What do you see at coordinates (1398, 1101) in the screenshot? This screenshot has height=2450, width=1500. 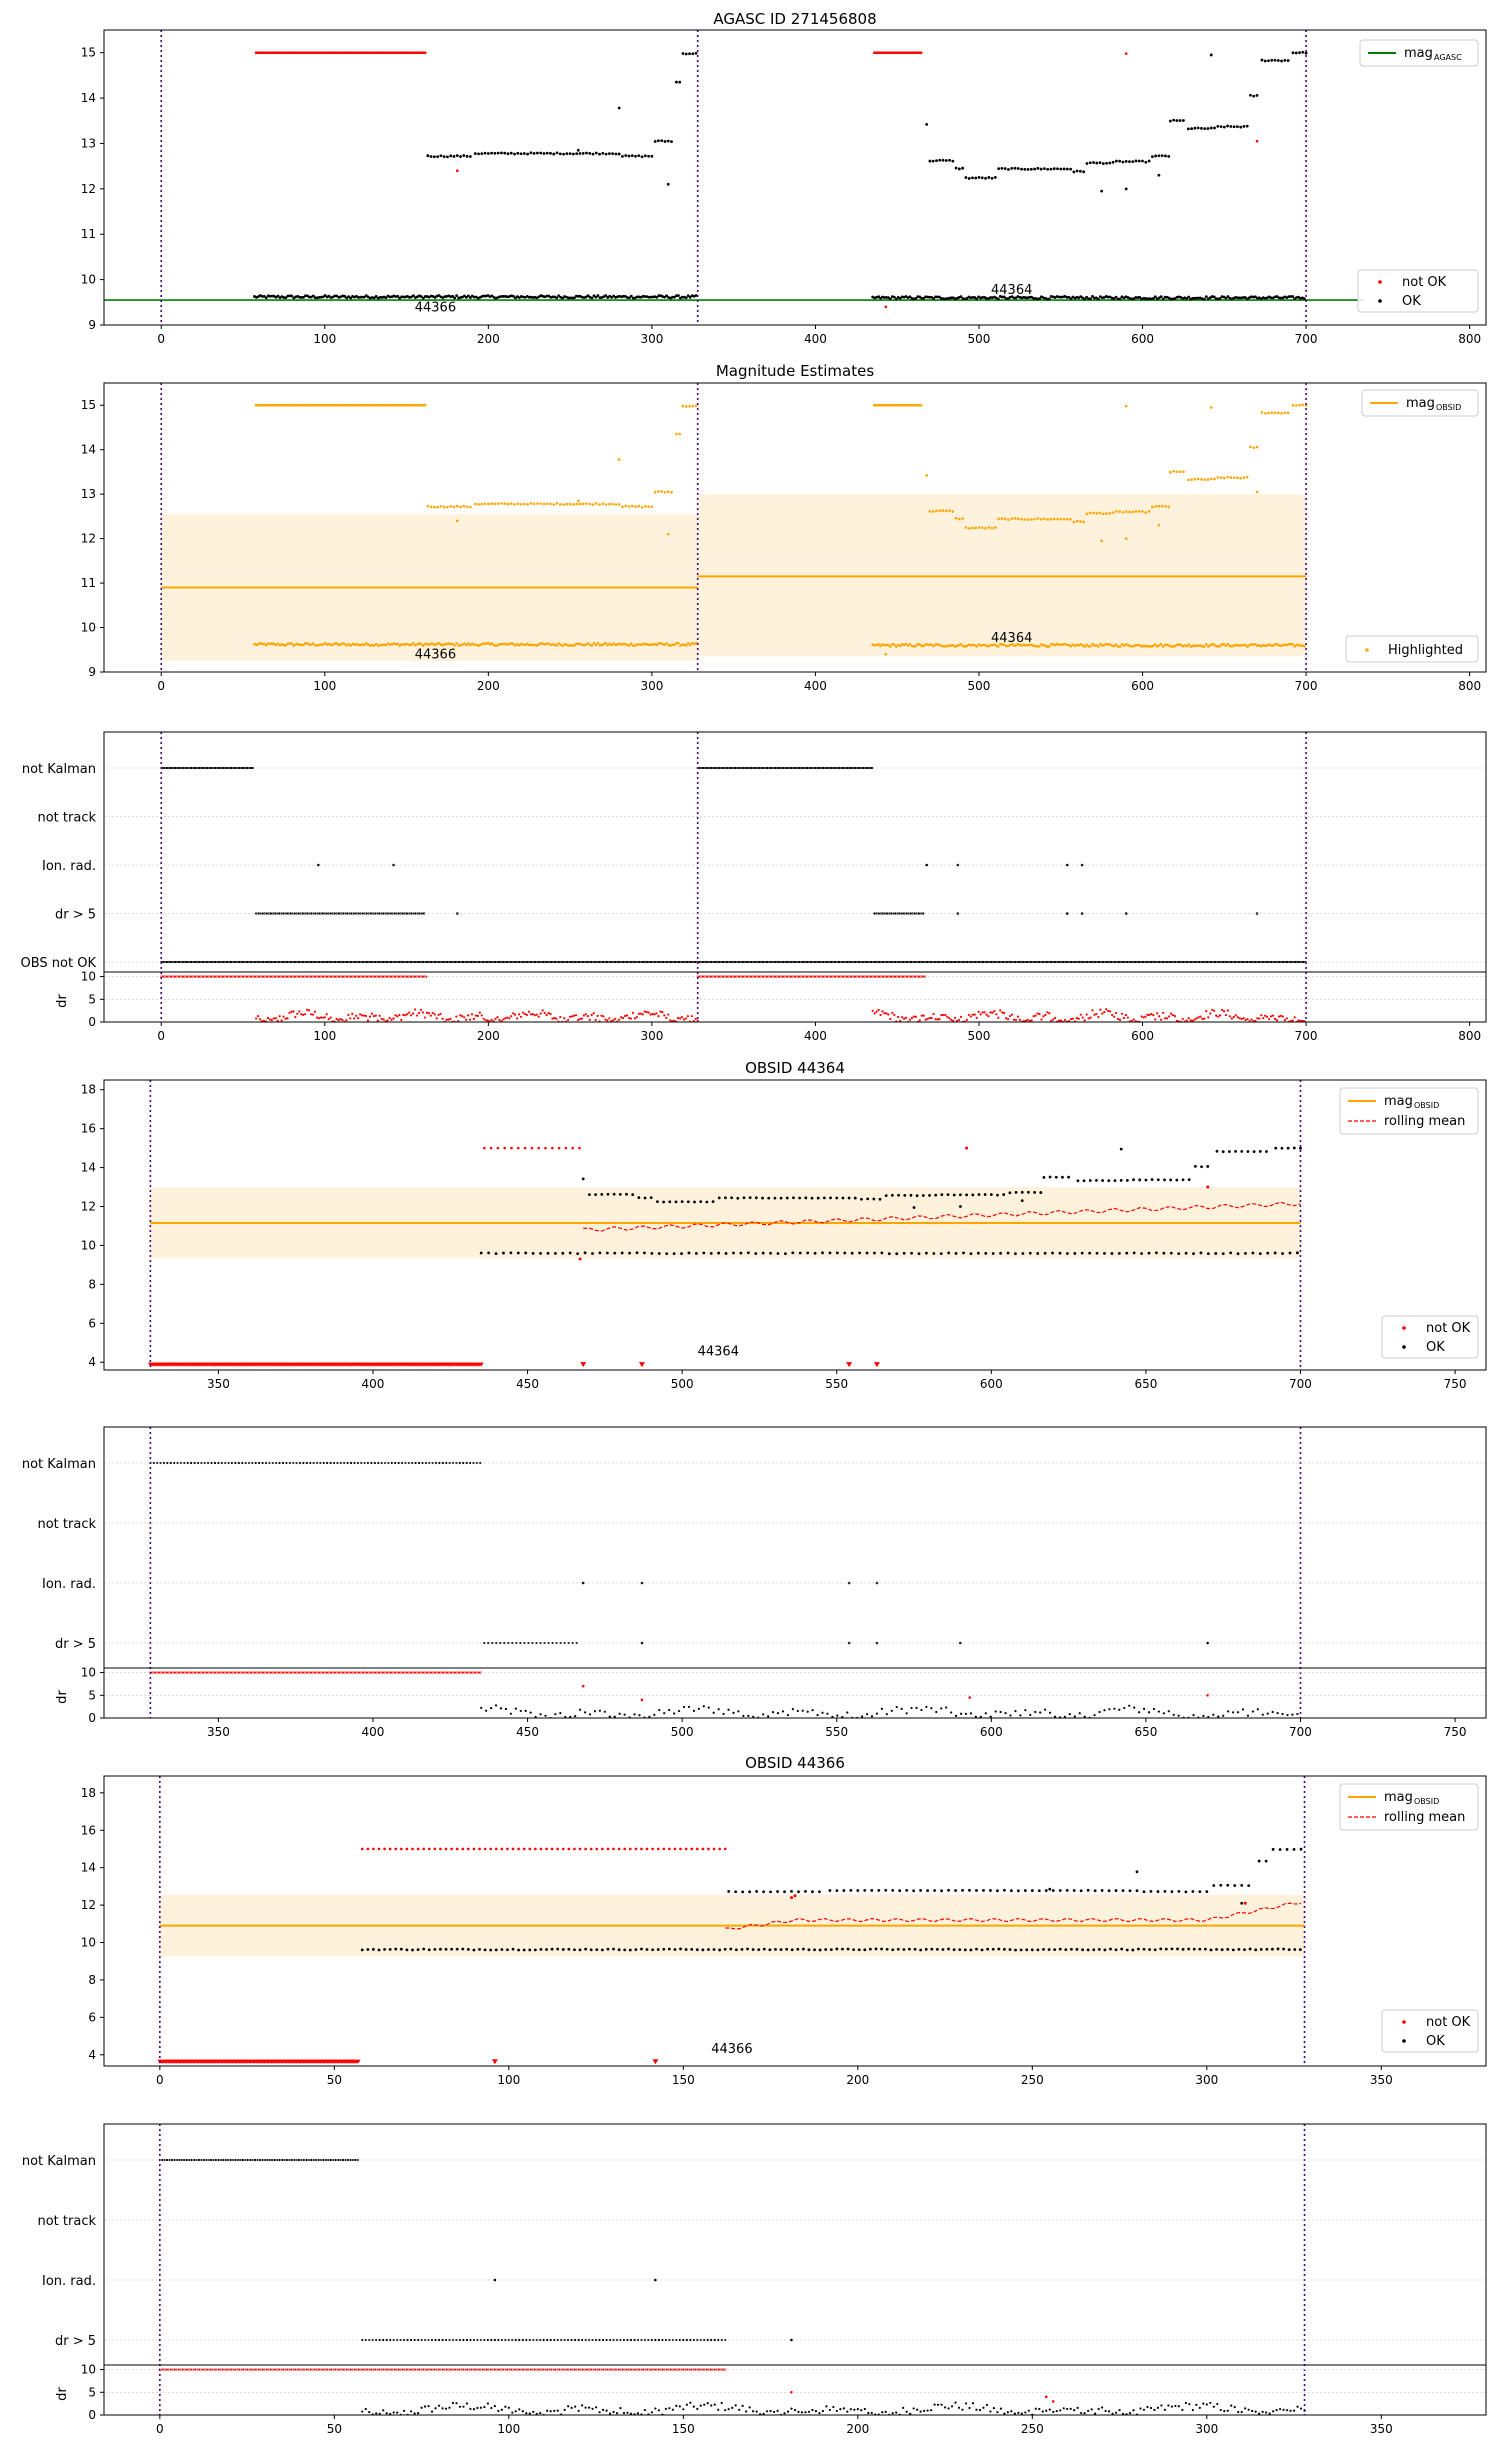 I see `legend-mag-label: mag` at bounding box center [1398, 1101].